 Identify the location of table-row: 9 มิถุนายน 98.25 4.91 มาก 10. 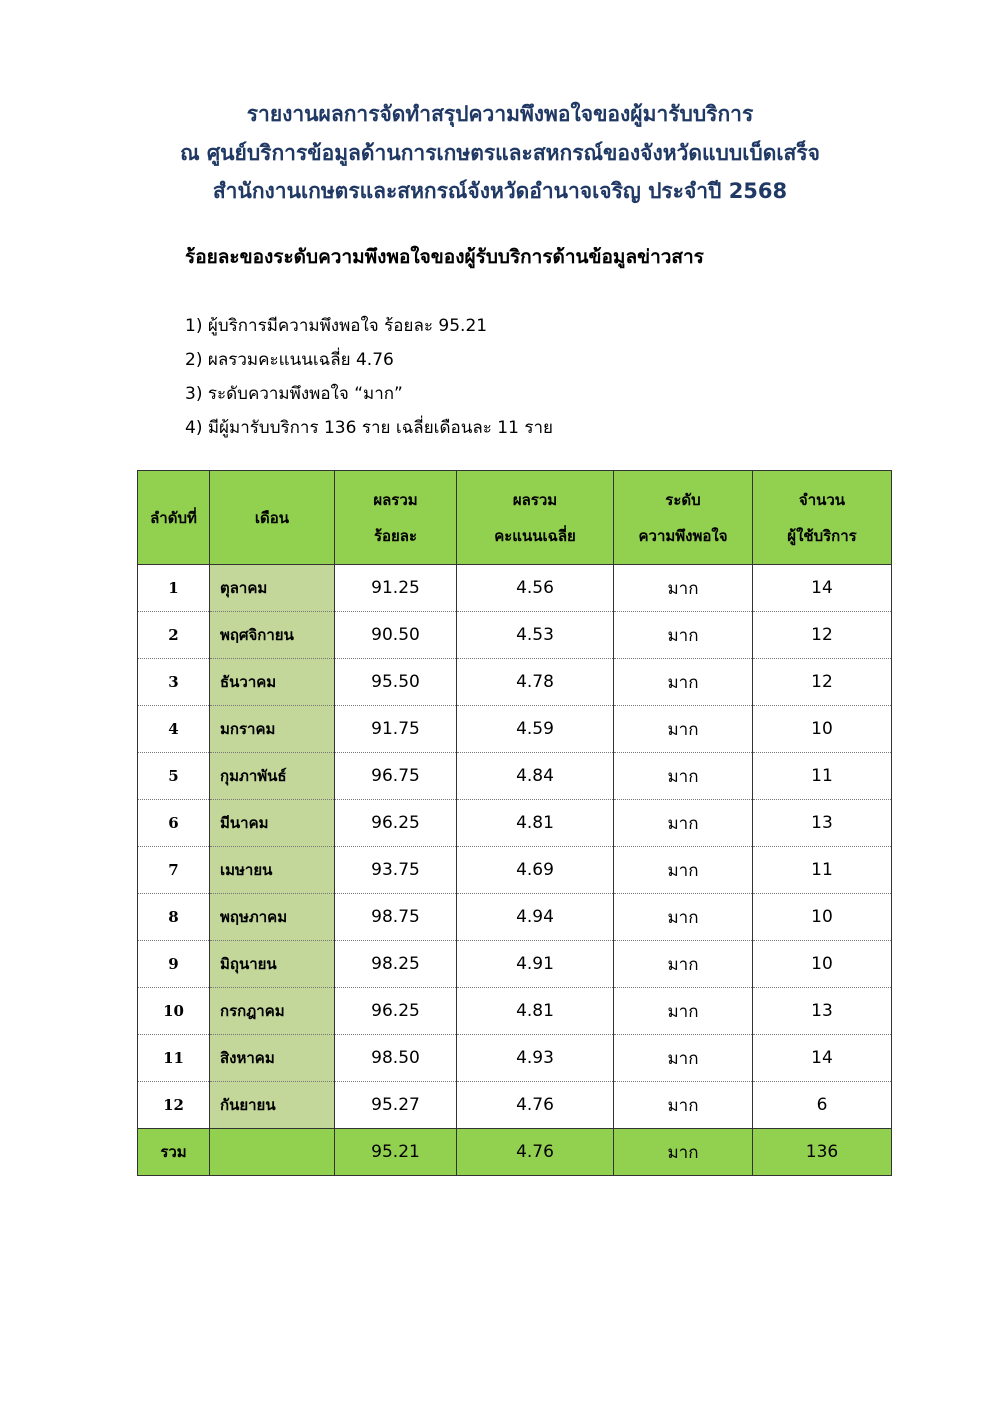
(514, 964).